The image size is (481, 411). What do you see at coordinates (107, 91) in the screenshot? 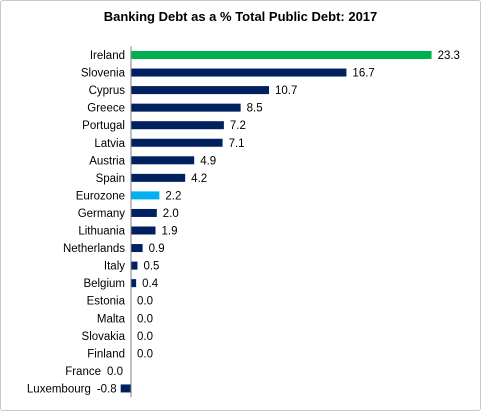
I see `category-label-cyprus: Cyprus` at bounding box center [107, 91].